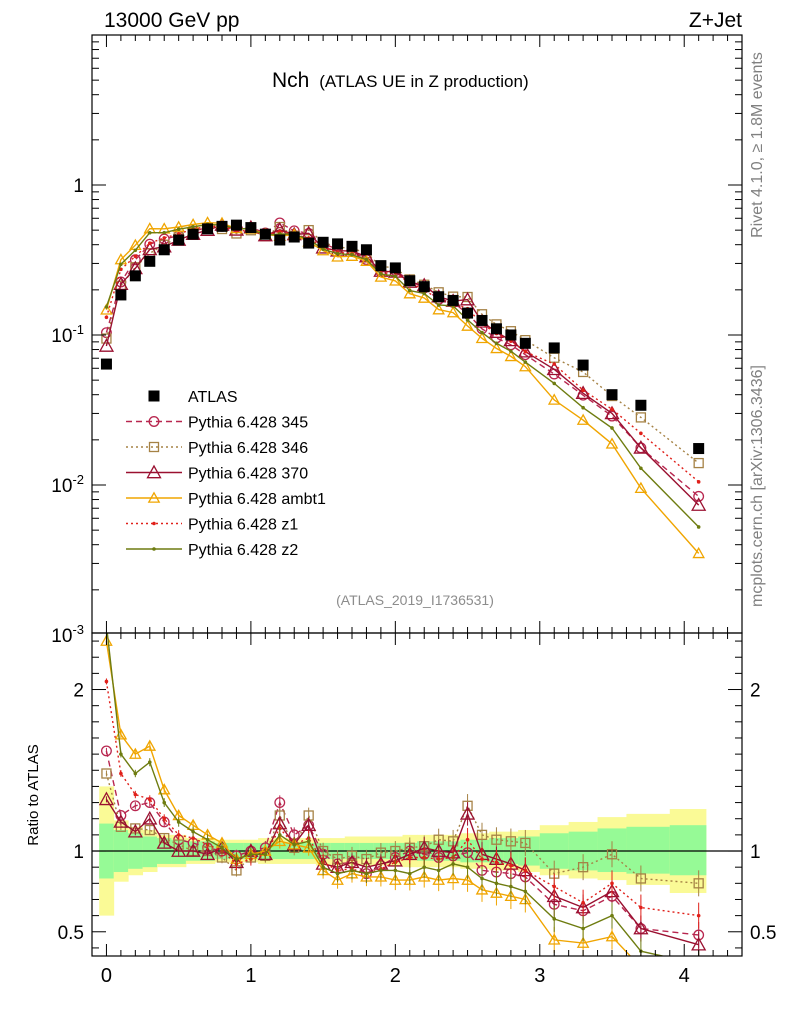 The width and height of the screenshot is (786, 1024). What do you see at coordinates (78, 852) in the screenshot?
I see `y-tick-label-ratio-left: 1` at bounding box center [78, 852].